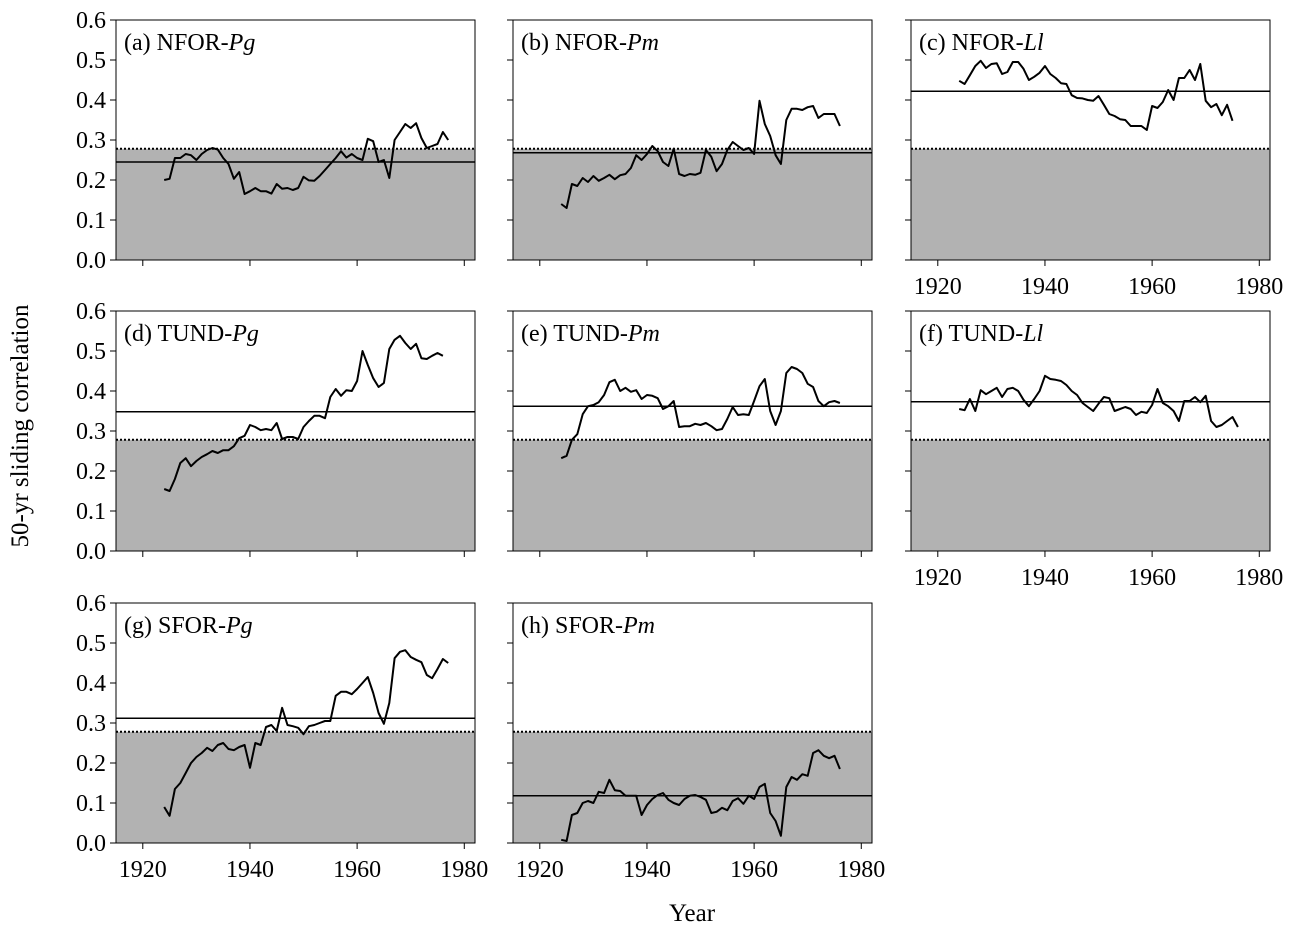 The image size is (1290, 931). Describe the element at coordinates (574, 334) in the screenshot. I see `panel-title-prefix: (e) TUND-` at that location.